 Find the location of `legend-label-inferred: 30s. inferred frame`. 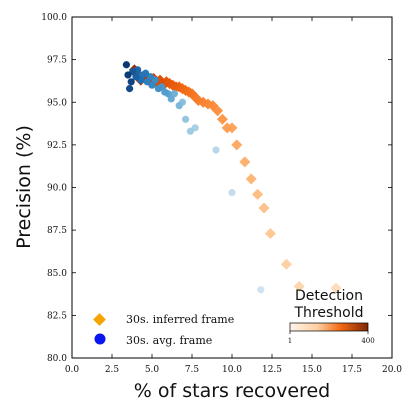

legend-label-inferred: 30s. inferred frame is located at coordinates (180, 319).